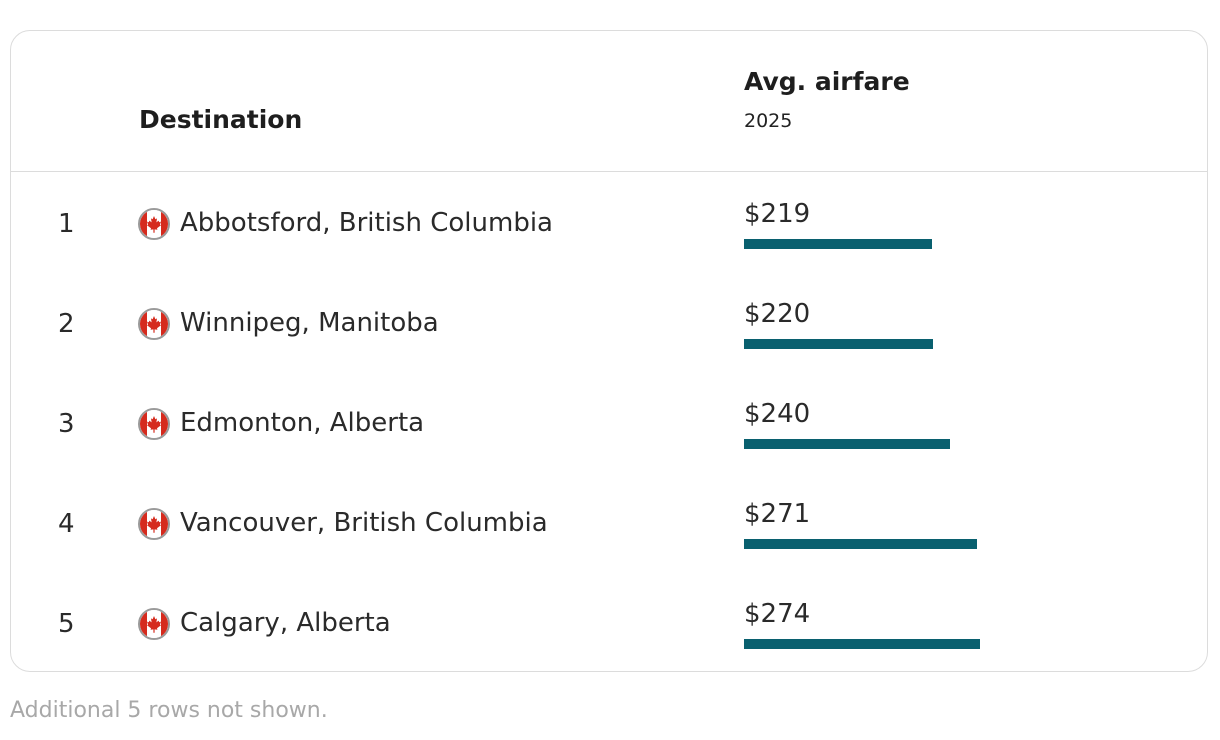 The height and width of the screenshot is (740, 1220). What do you see at coordinates (609, 322) in the screenshot?
I see `table-row: 2 Winnipeg, Manitoba $220` at bounding box center [609, 322].